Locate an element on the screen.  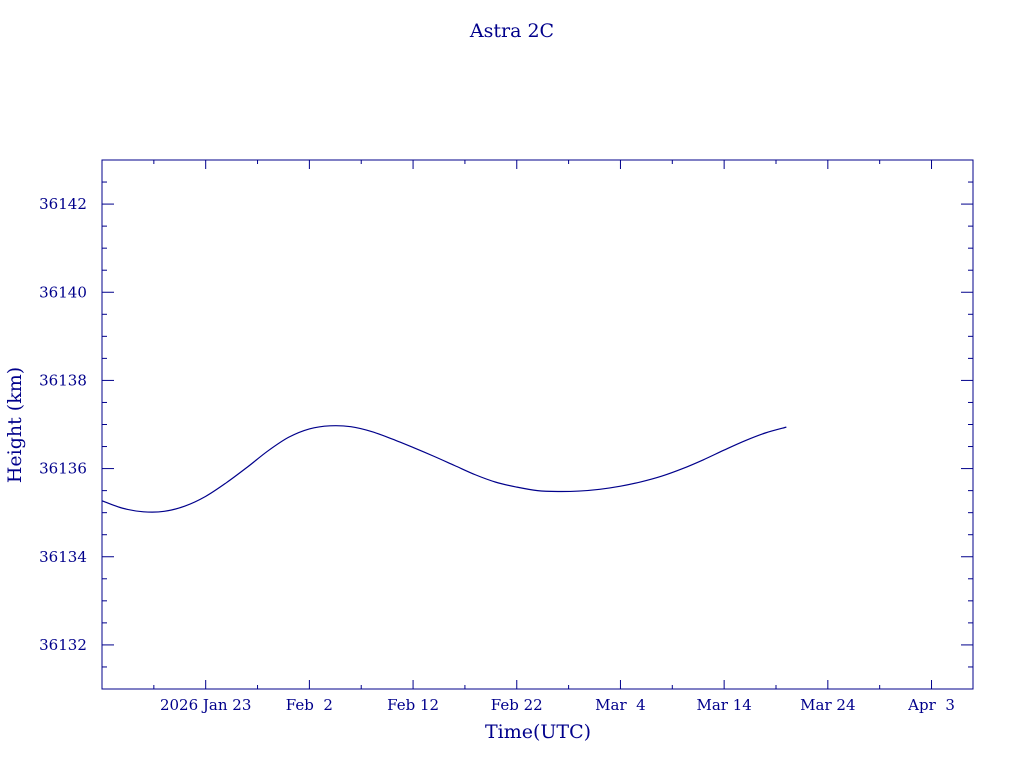
y-tick-label: 36138 is located at coordinates (63, 380).